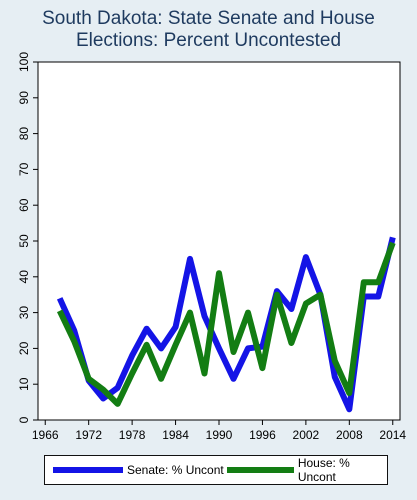  What do you see at coordinates (349, 435) in the screenshot?
I see `x-tick-label: 2008` at bounding box center [349, 435].